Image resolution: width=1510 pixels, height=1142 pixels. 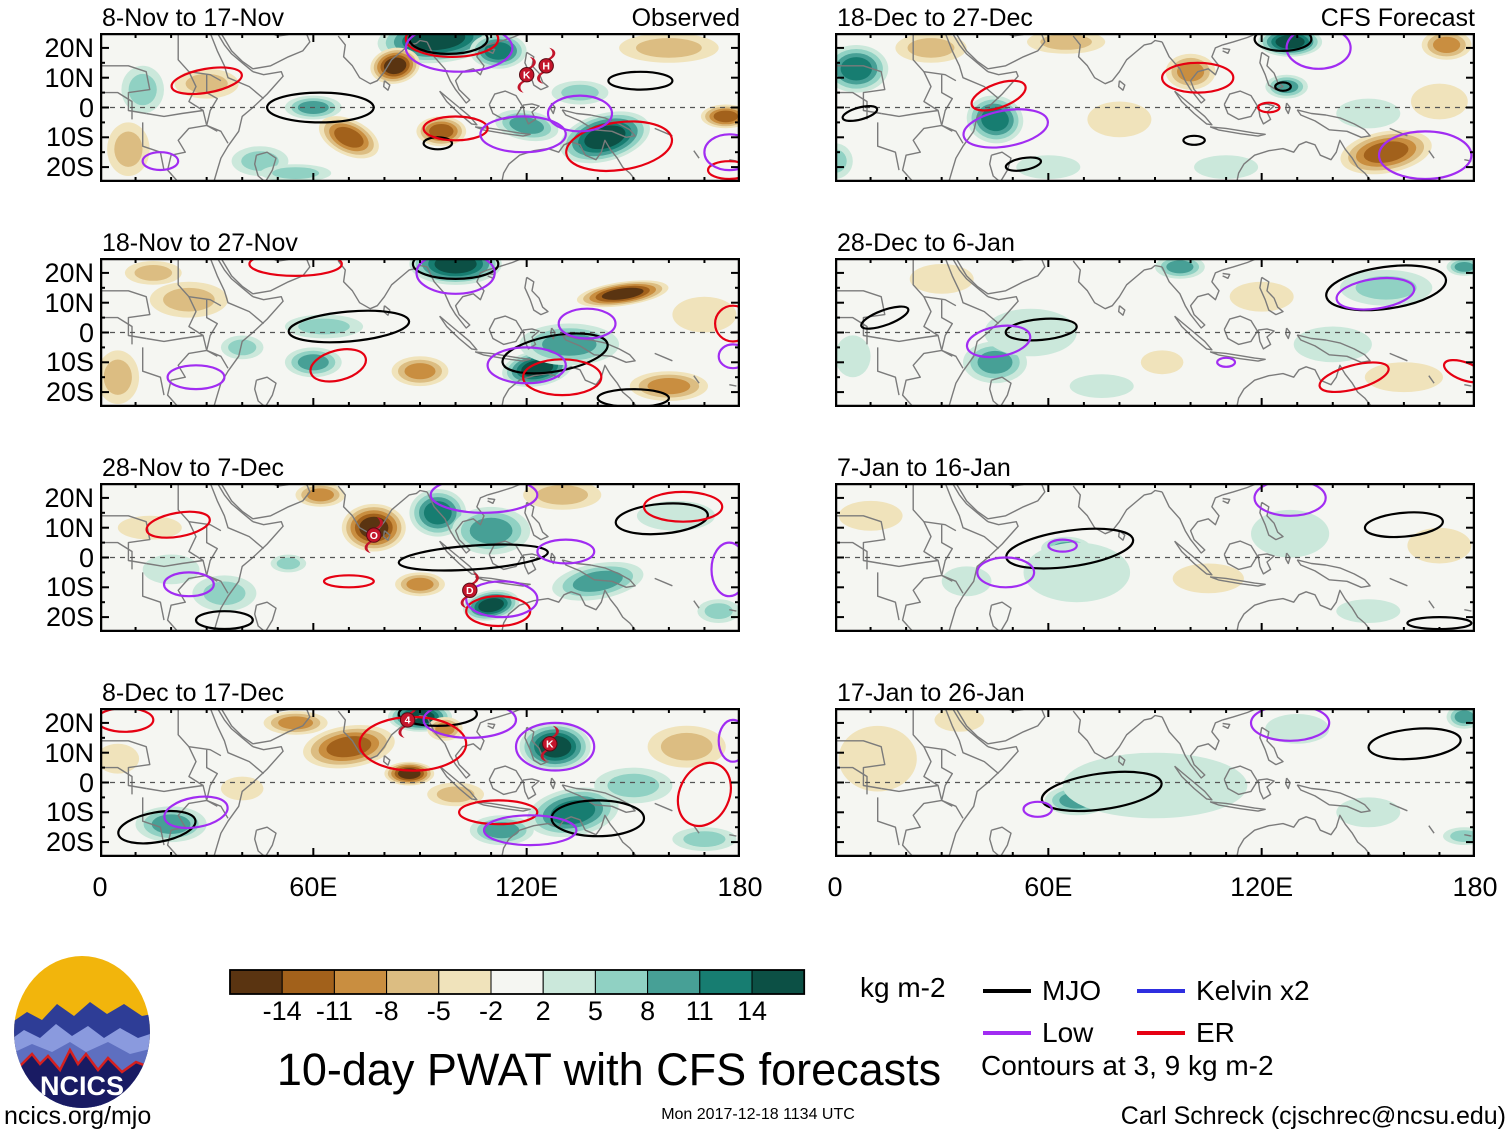 I want to click on y-axis-tick-label: 20S, so click(x=69, y=842).